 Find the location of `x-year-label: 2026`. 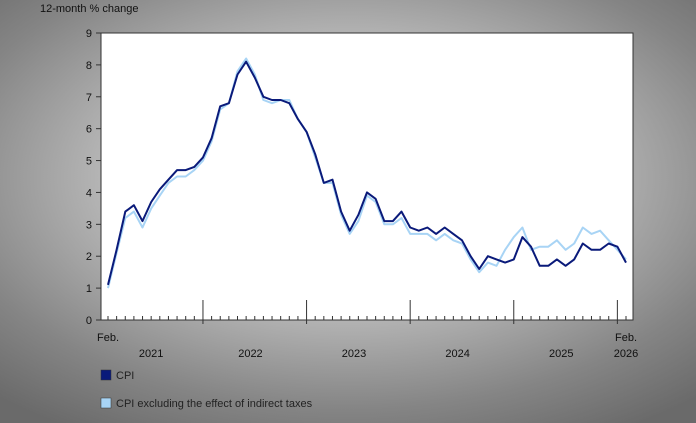

x-year-label: 2026 is located at coordinates (626, 354).